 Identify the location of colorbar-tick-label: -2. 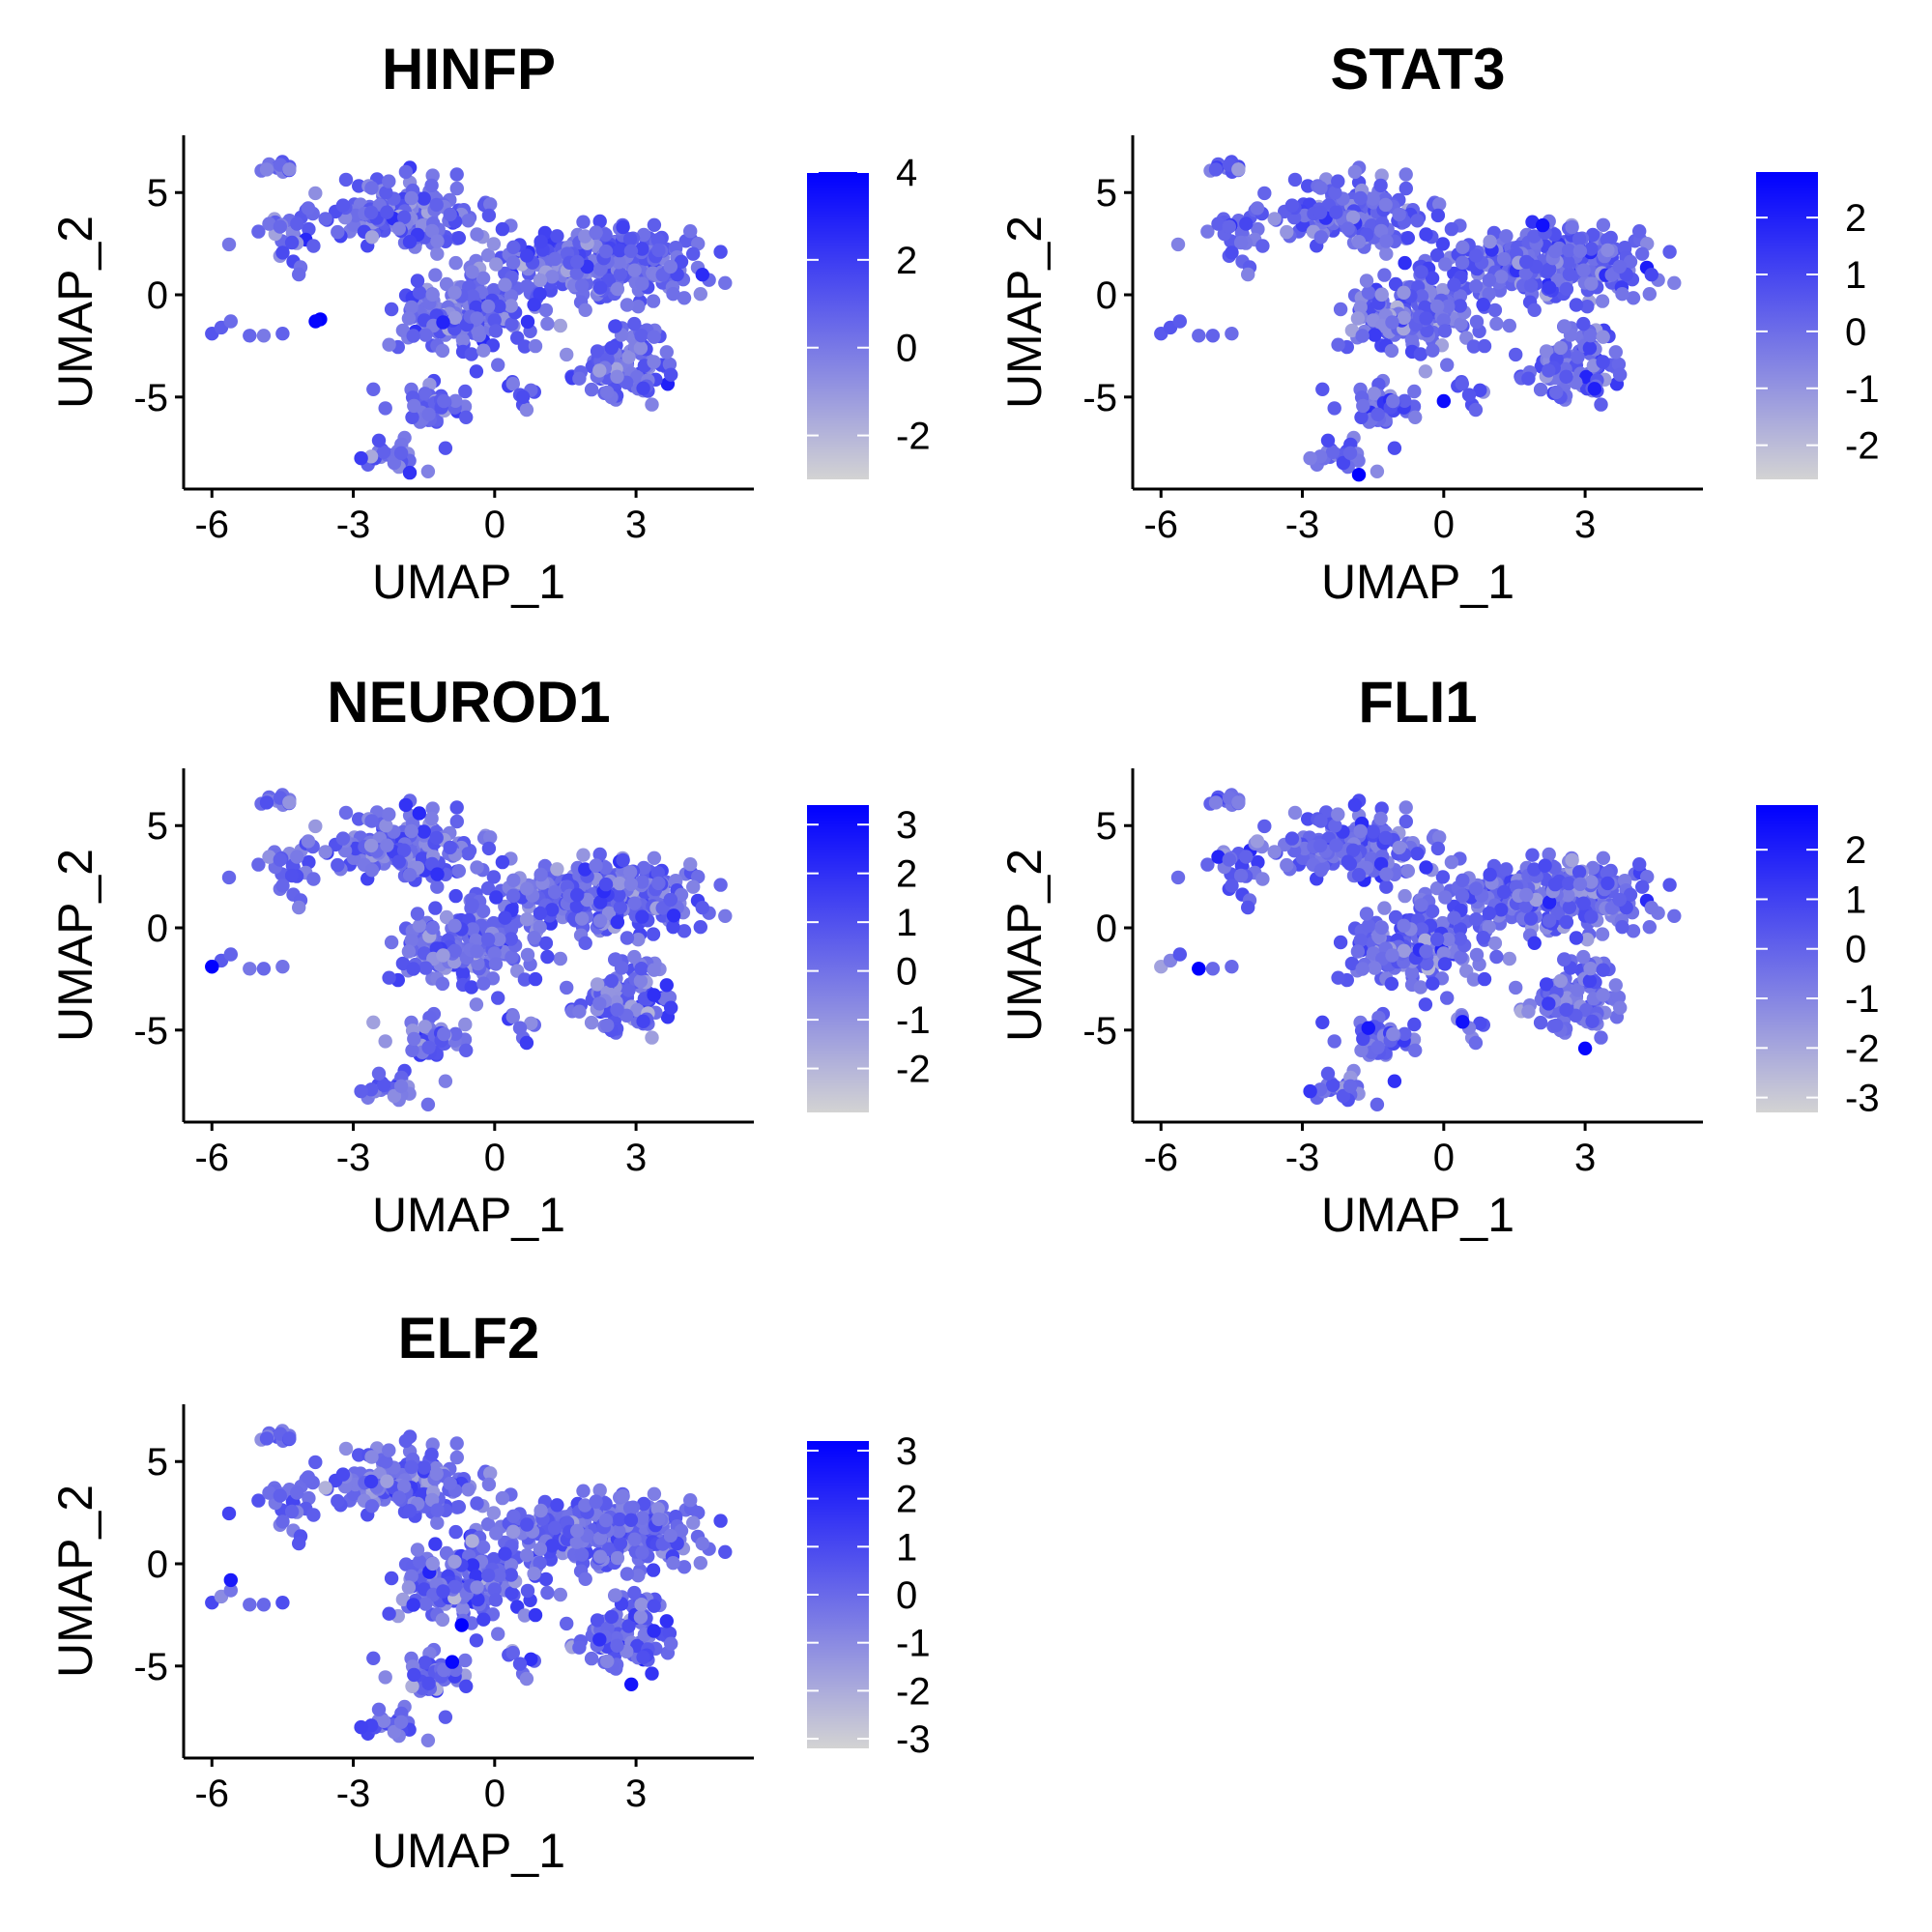
(913, 1691).